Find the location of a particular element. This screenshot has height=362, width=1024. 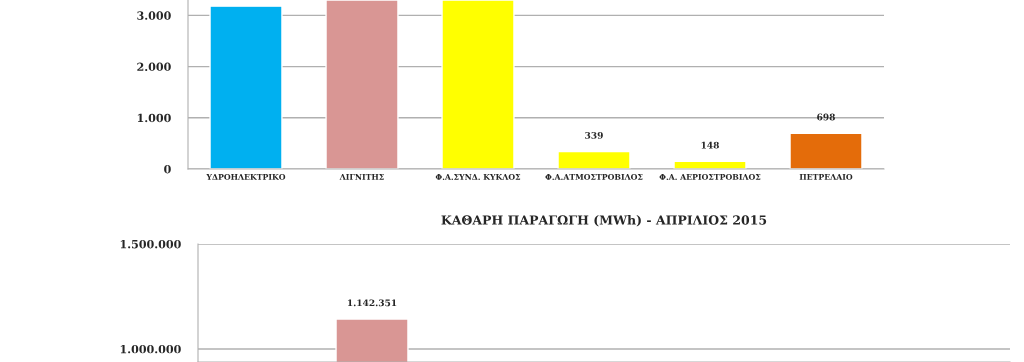

y-tick-label: 1.000.000 is located at coordinates (150, 349).